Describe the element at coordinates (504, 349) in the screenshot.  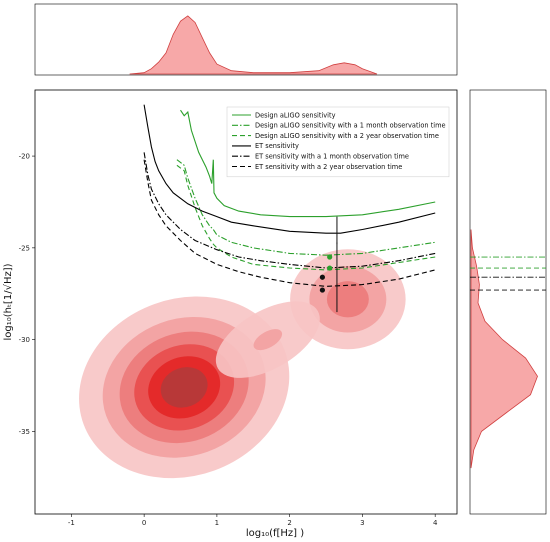
I see `right-kde-curve` at that location.